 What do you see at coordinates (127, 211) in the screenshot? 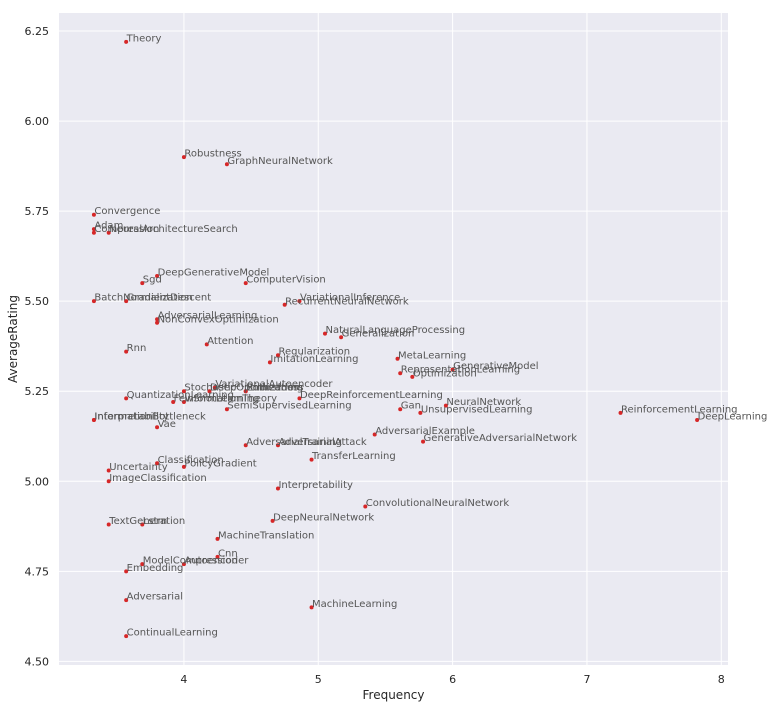
I see `point-label: Convergence` at bounding box center [127, 211].